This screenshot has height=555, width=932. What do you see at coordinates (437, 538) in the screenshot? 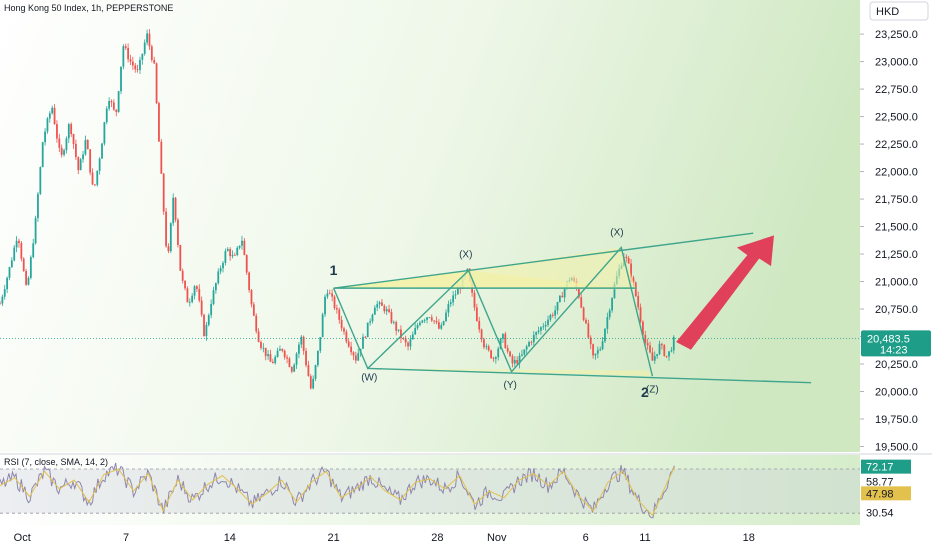
I see `time-tick-label: 28` at bounding box center [437, 538].